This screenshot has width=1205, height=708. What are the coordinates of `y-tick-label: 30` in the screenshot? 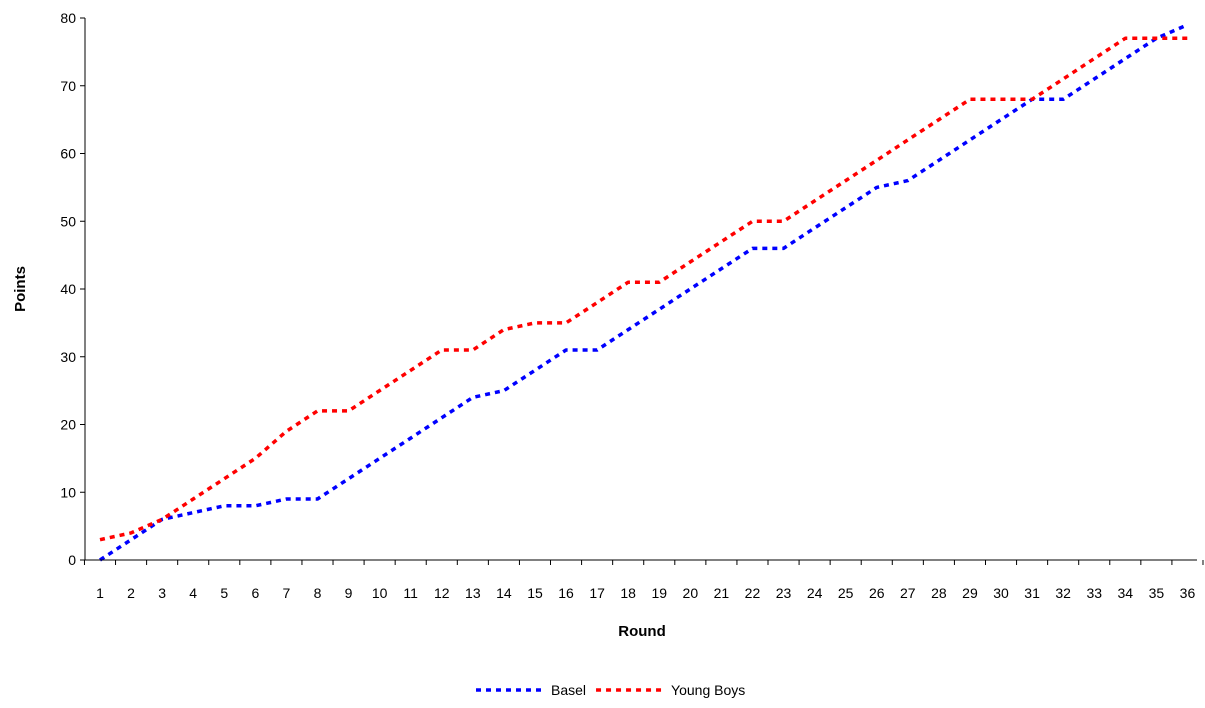 It's located at (68, 357).